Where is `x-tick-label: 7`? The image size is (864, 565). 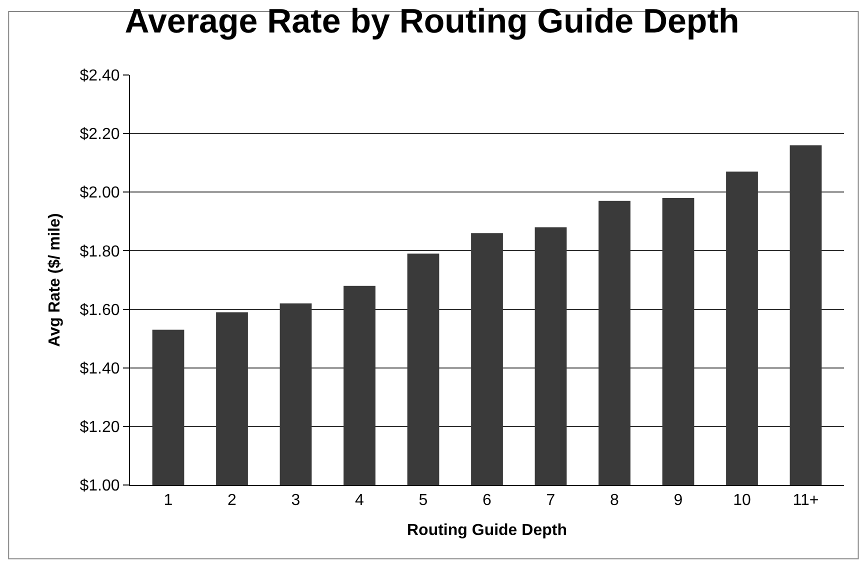 x-tick-label: 7 is located at coordinates (551, 501).